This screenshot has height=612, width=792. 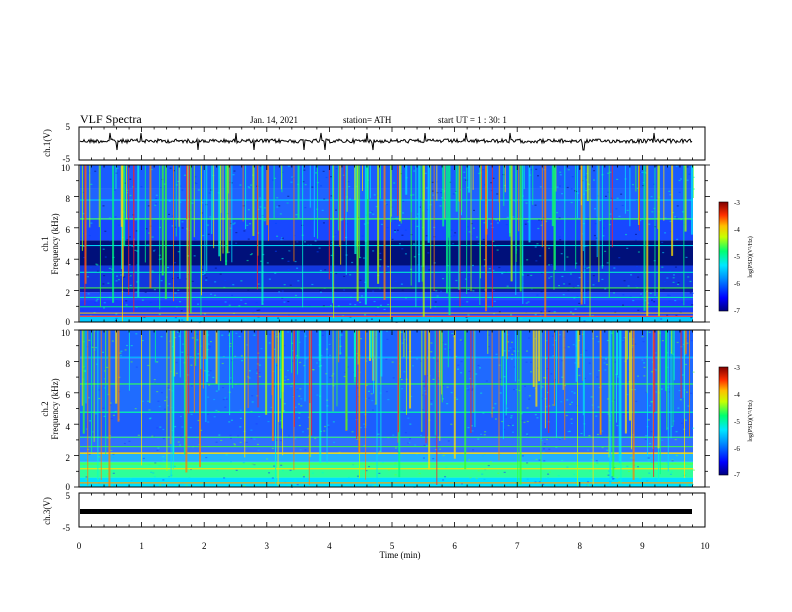 What do you see at coordinates (386, 357) in the screenshot?
I see `spectrogram-tone` at bounding box center [386, 357].